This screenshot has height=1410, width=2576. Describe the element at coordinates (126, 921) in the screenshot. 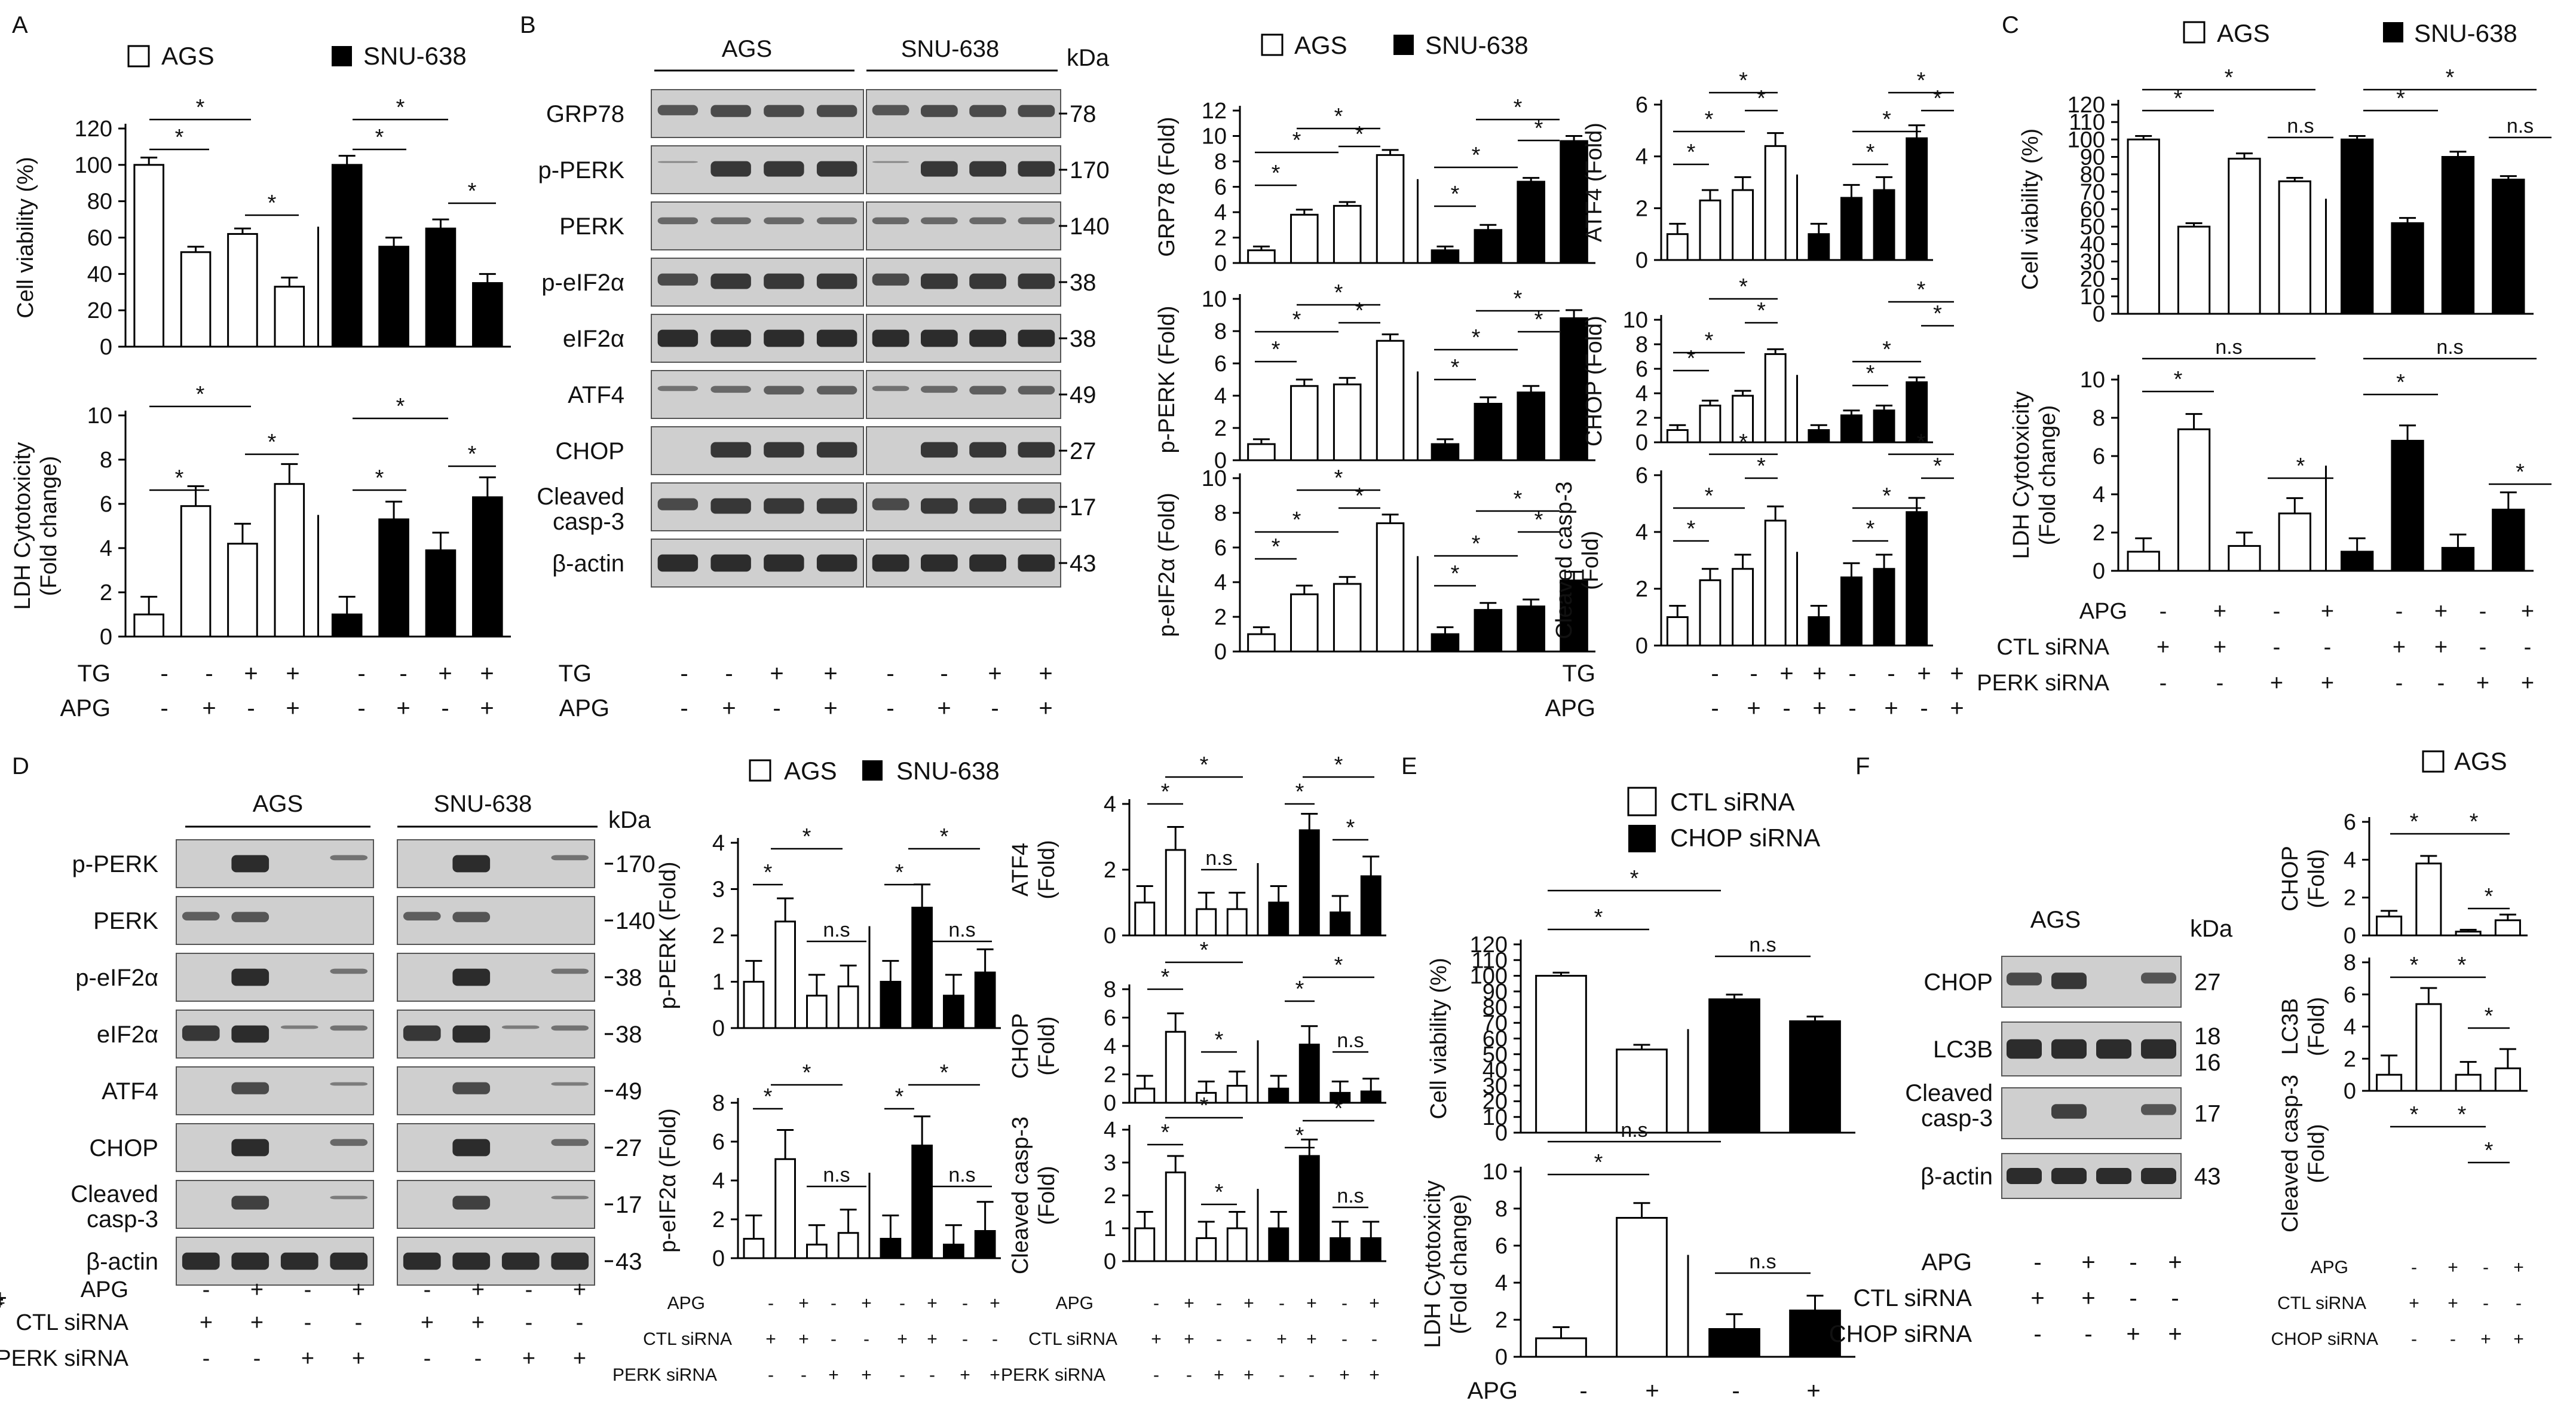

I see `blot-row-label: PERK` at that location.